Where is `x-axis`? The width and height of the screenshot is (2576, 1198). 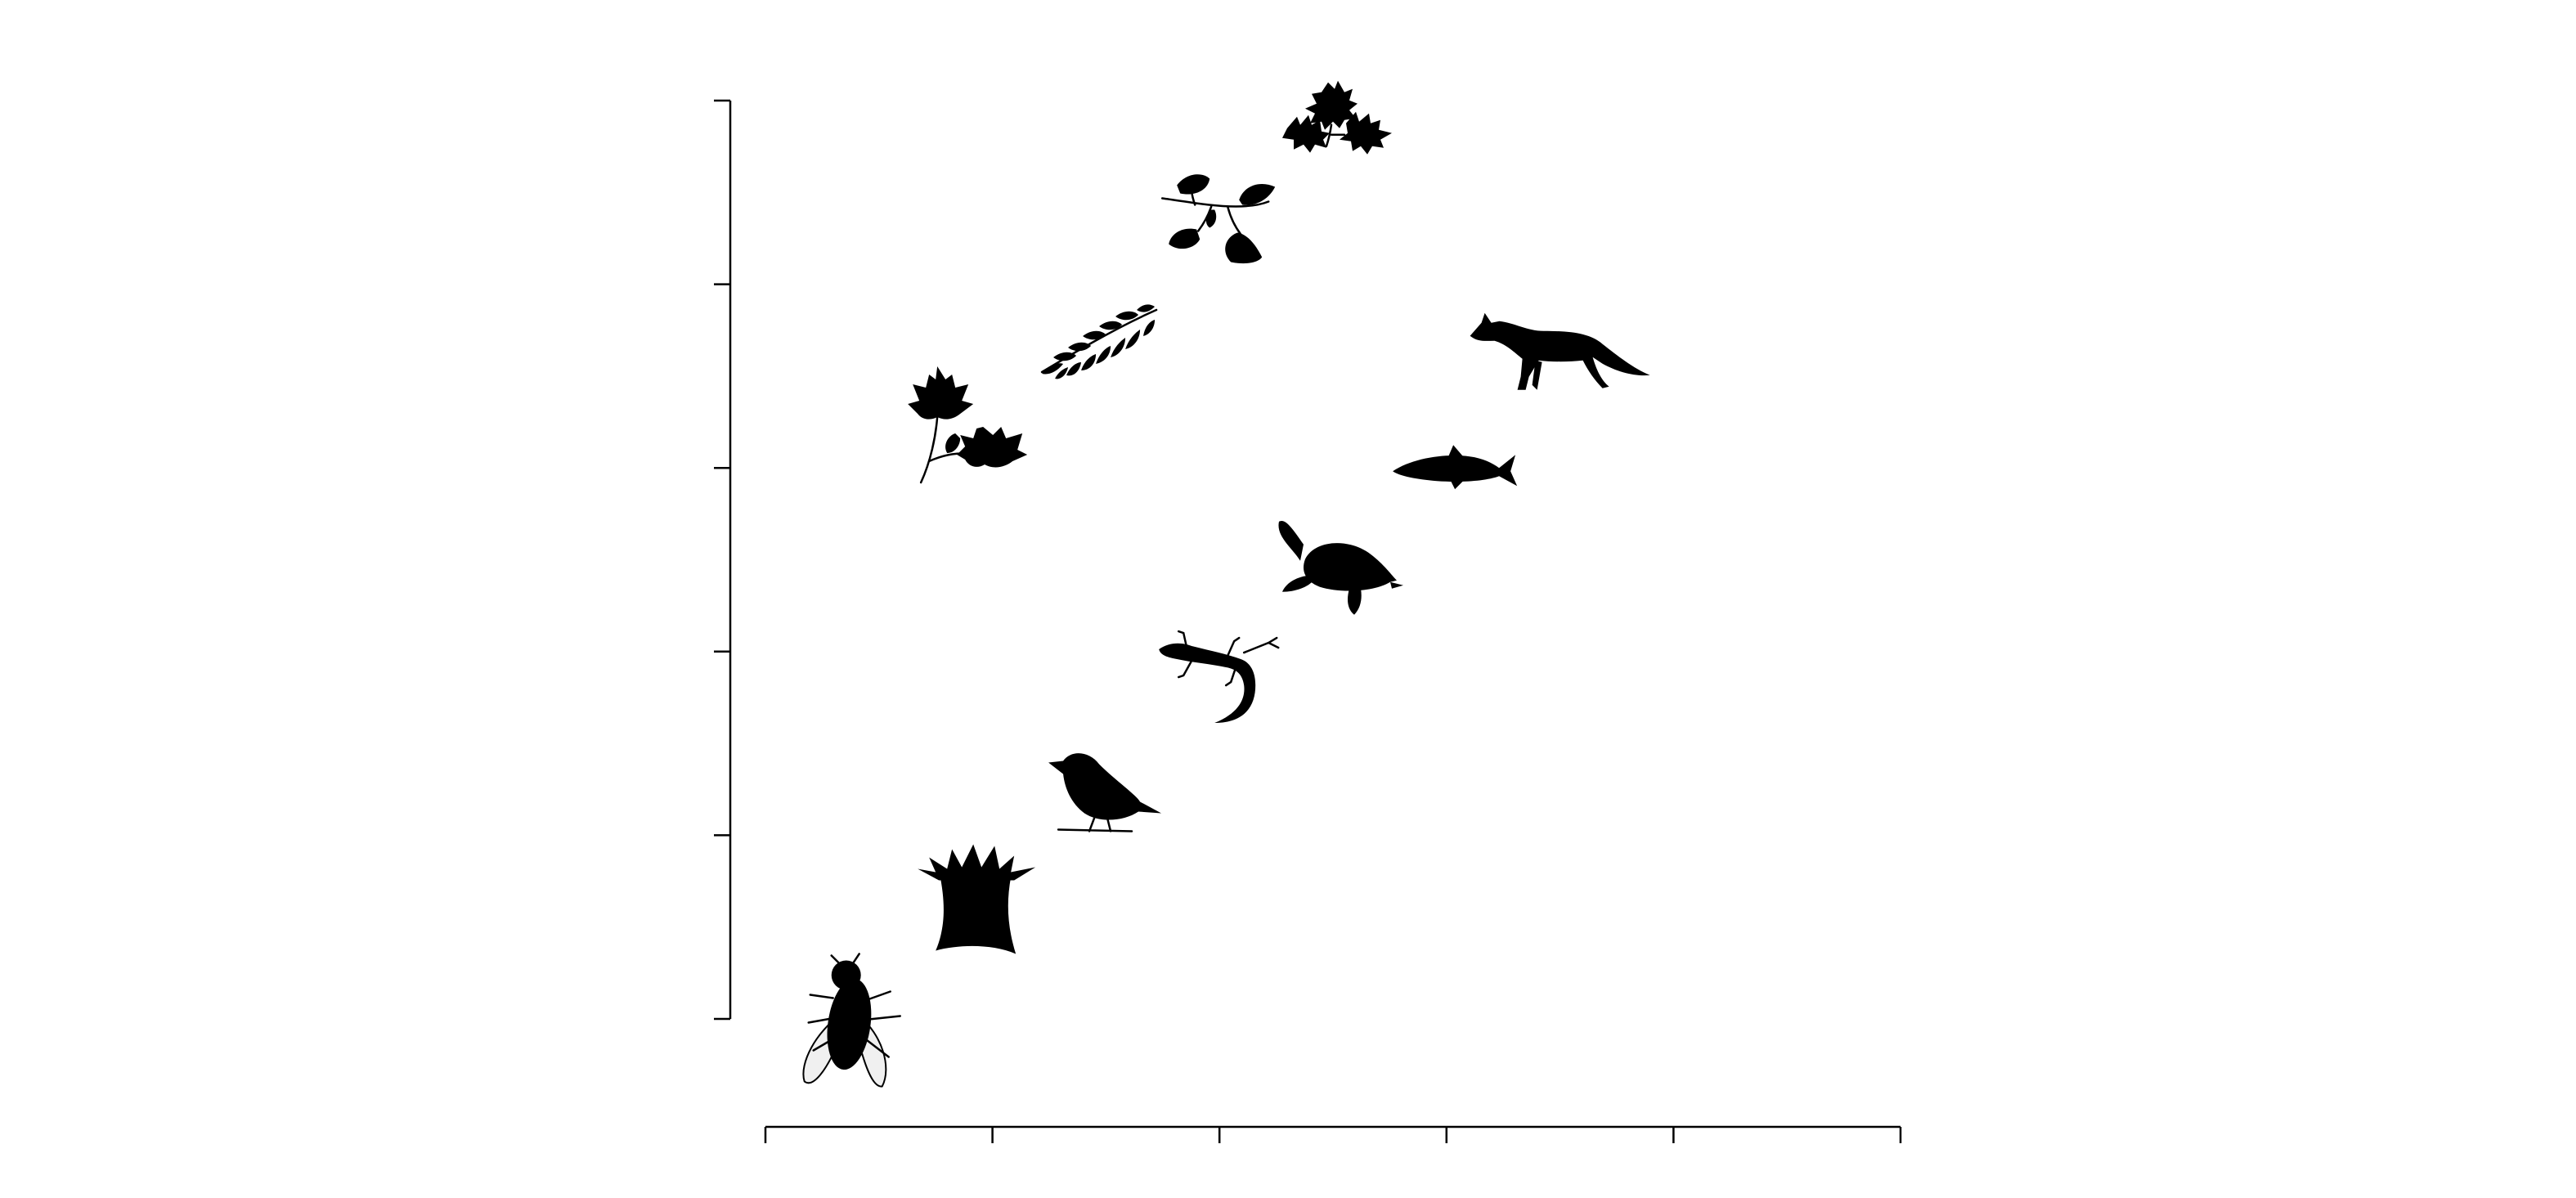
x-axis is located at coordinates (1333, 1134).